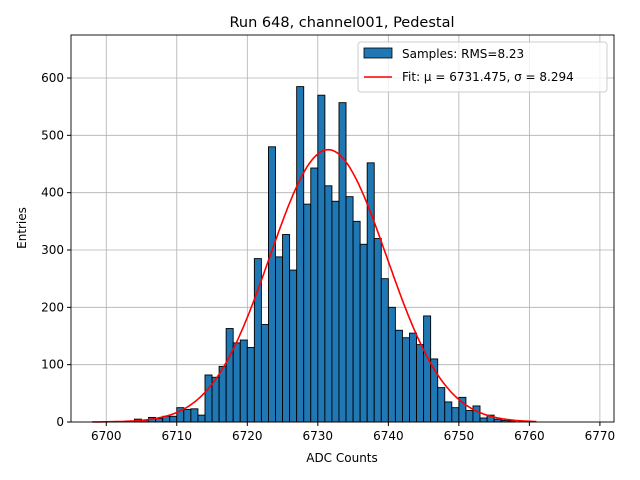 This screenshot has height=480, width=640. I want to click on x-tick-label: 6760, so click(529, 436).